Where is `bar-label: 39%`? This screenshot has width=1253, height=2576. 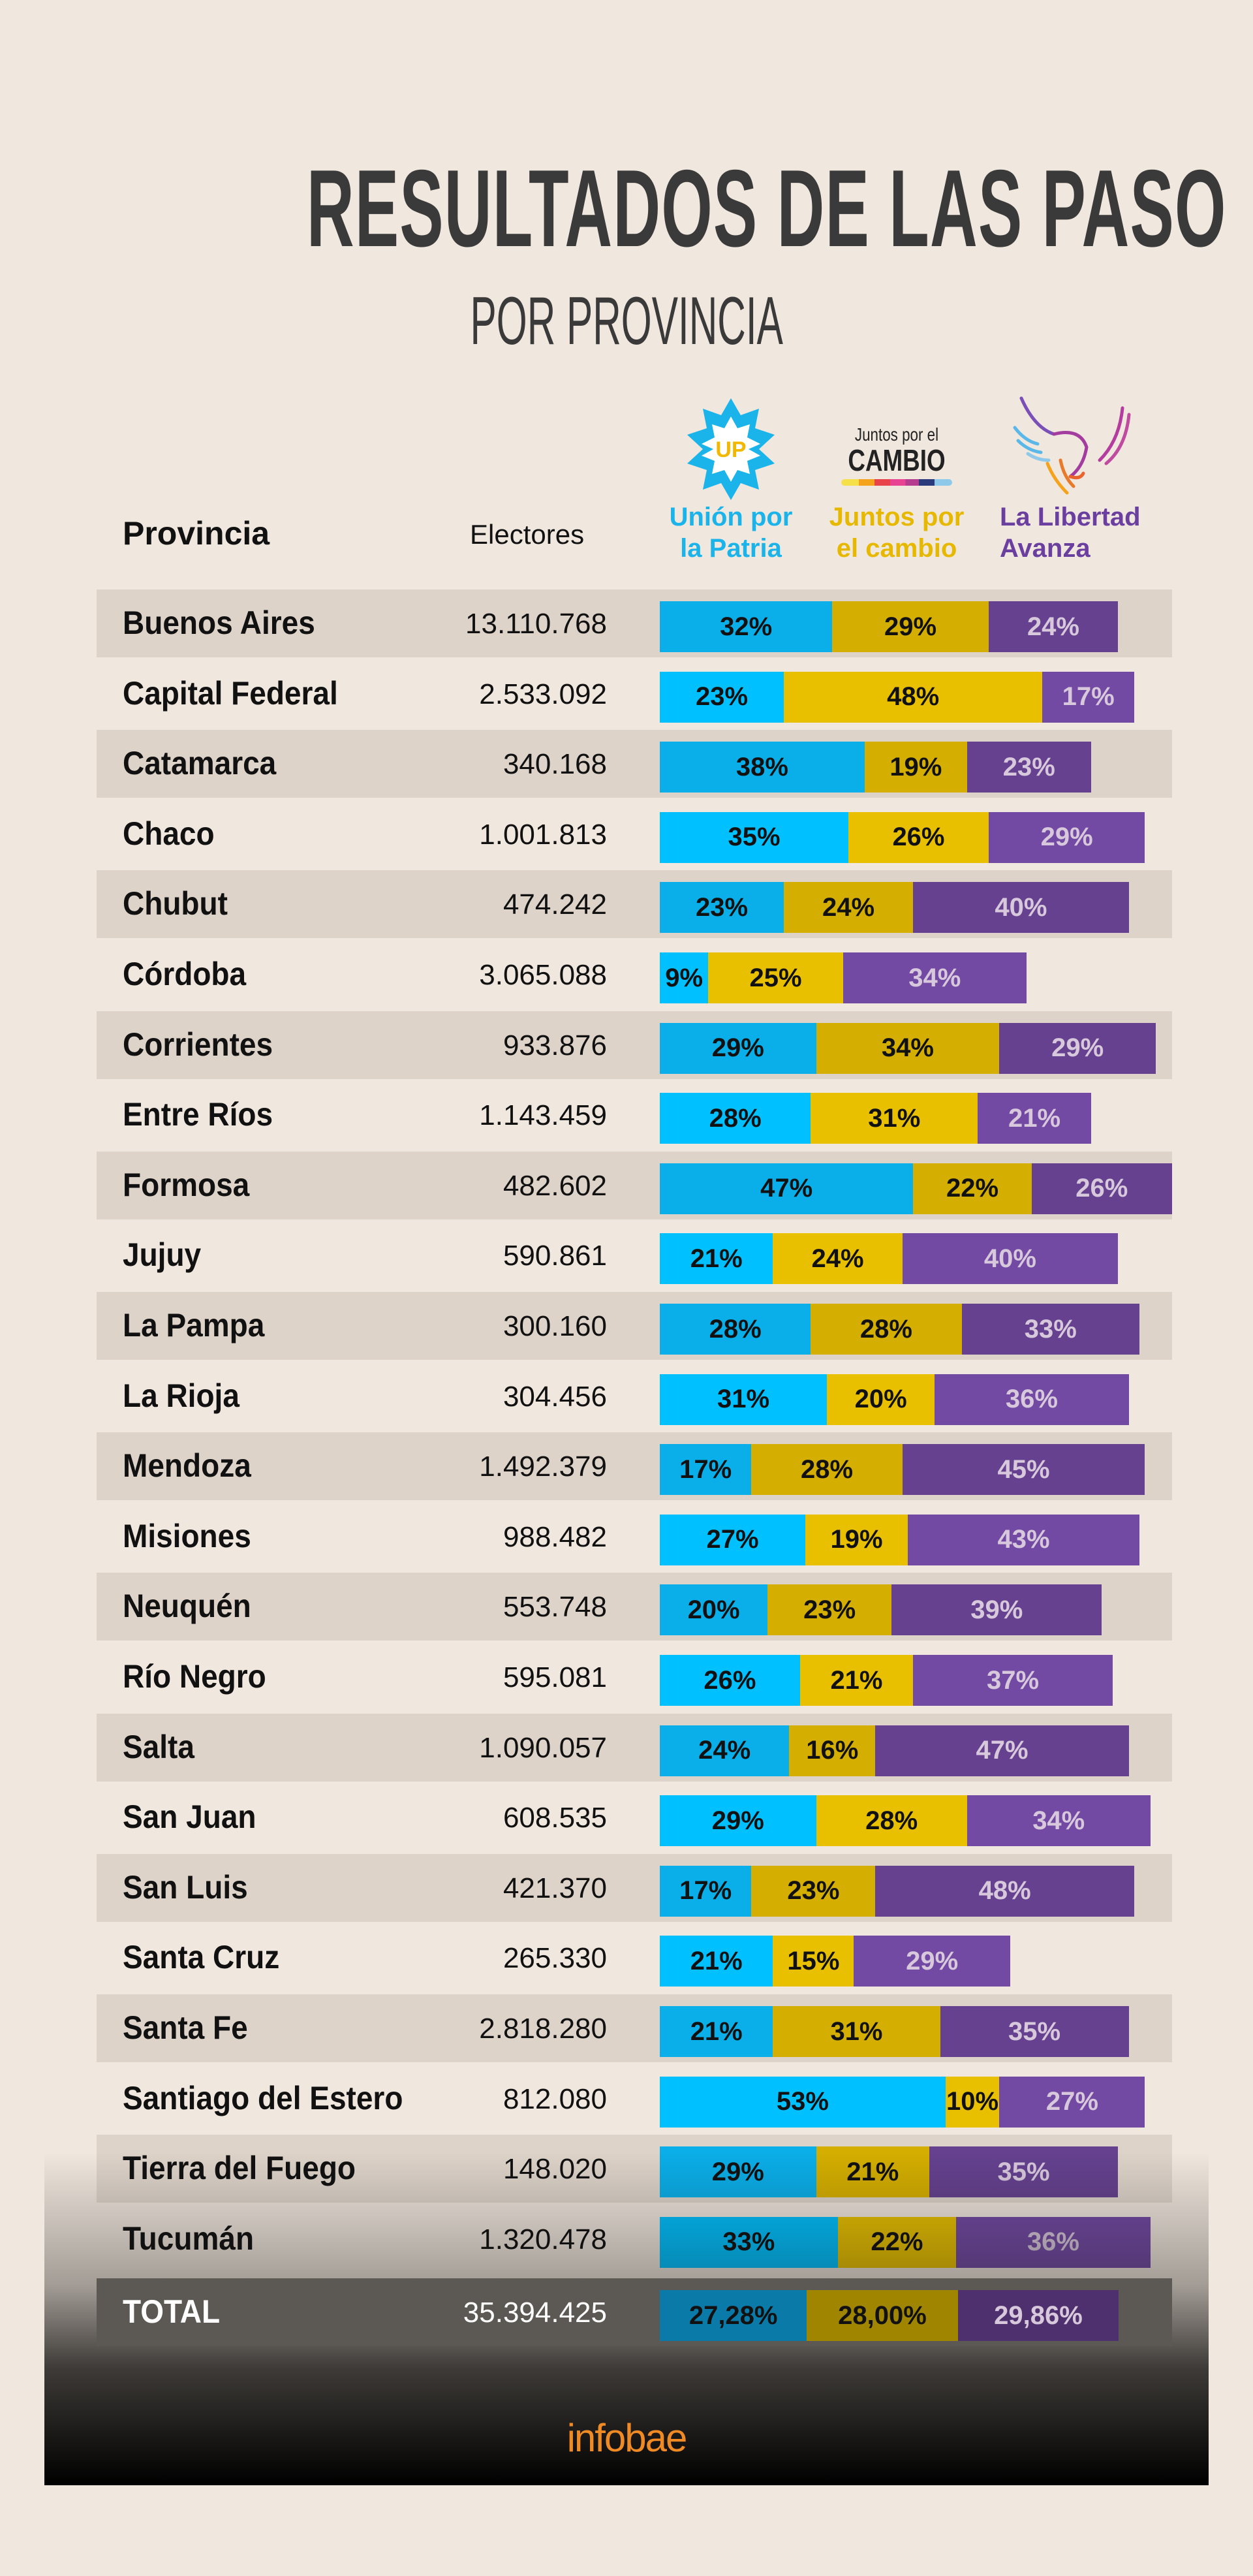 bar-label: 39% is located at coordinates (996, 1609).